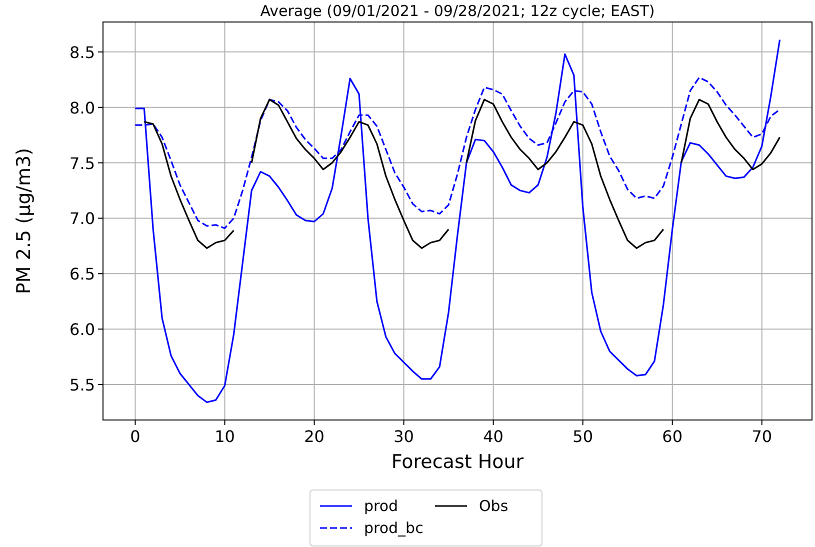 This screenshot has height=547, width=815. I want to click on y-tick-label: 5.5, so click(82, 385).